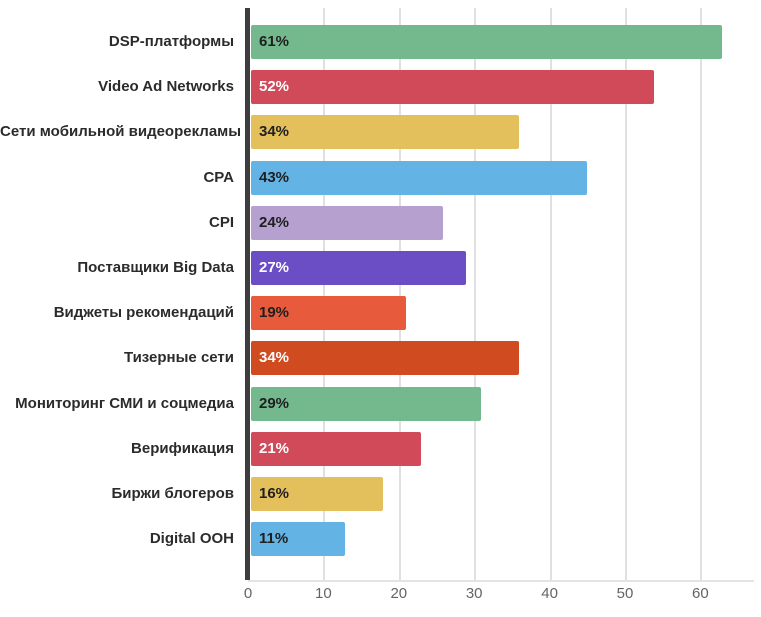 This screenshot has width=761, height=617. I want to click on bar: 19%, so click(328, 313).